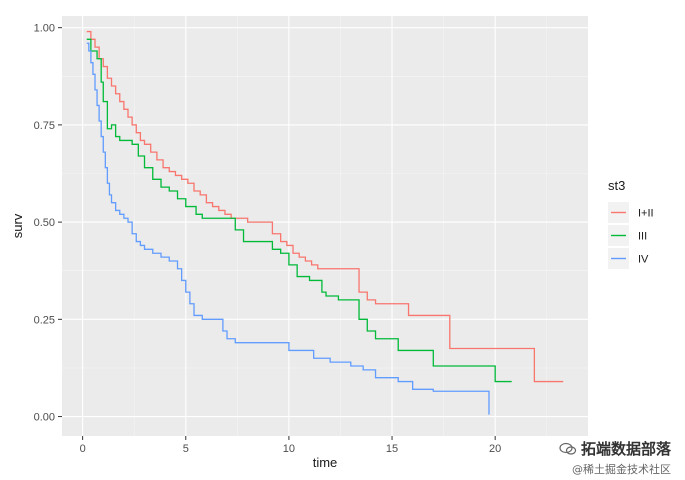 This screenshot has height=480, width=685. Describe the element at coordinates (44, 320) in the screenshot. I see `y-tick-label: 0.25` at that location.